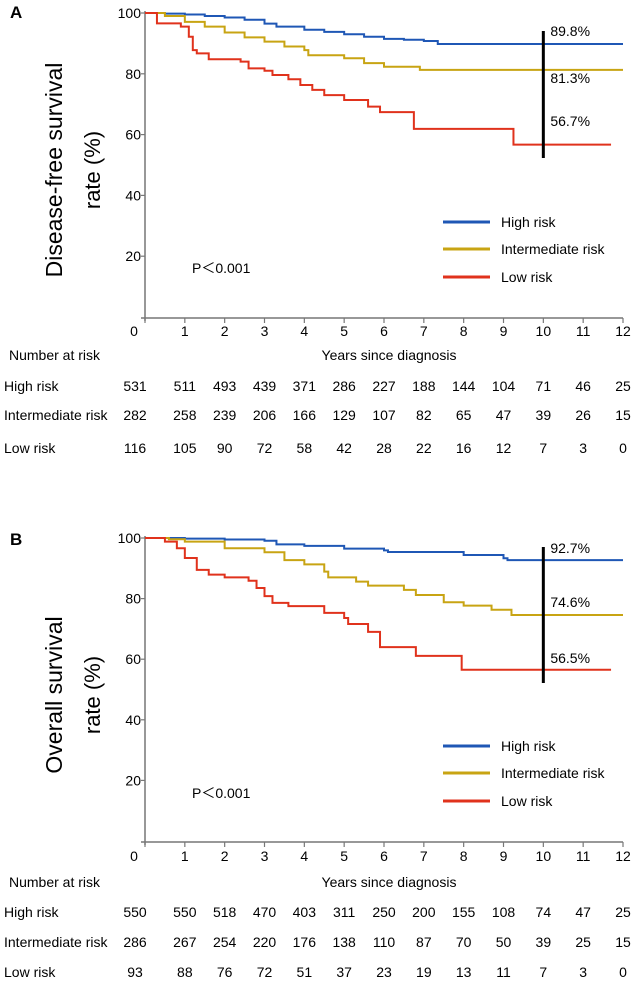 Image resolution: width=638 pixels, height=987 pixels. I want to click on risk-count: 176, so click(305, 942).